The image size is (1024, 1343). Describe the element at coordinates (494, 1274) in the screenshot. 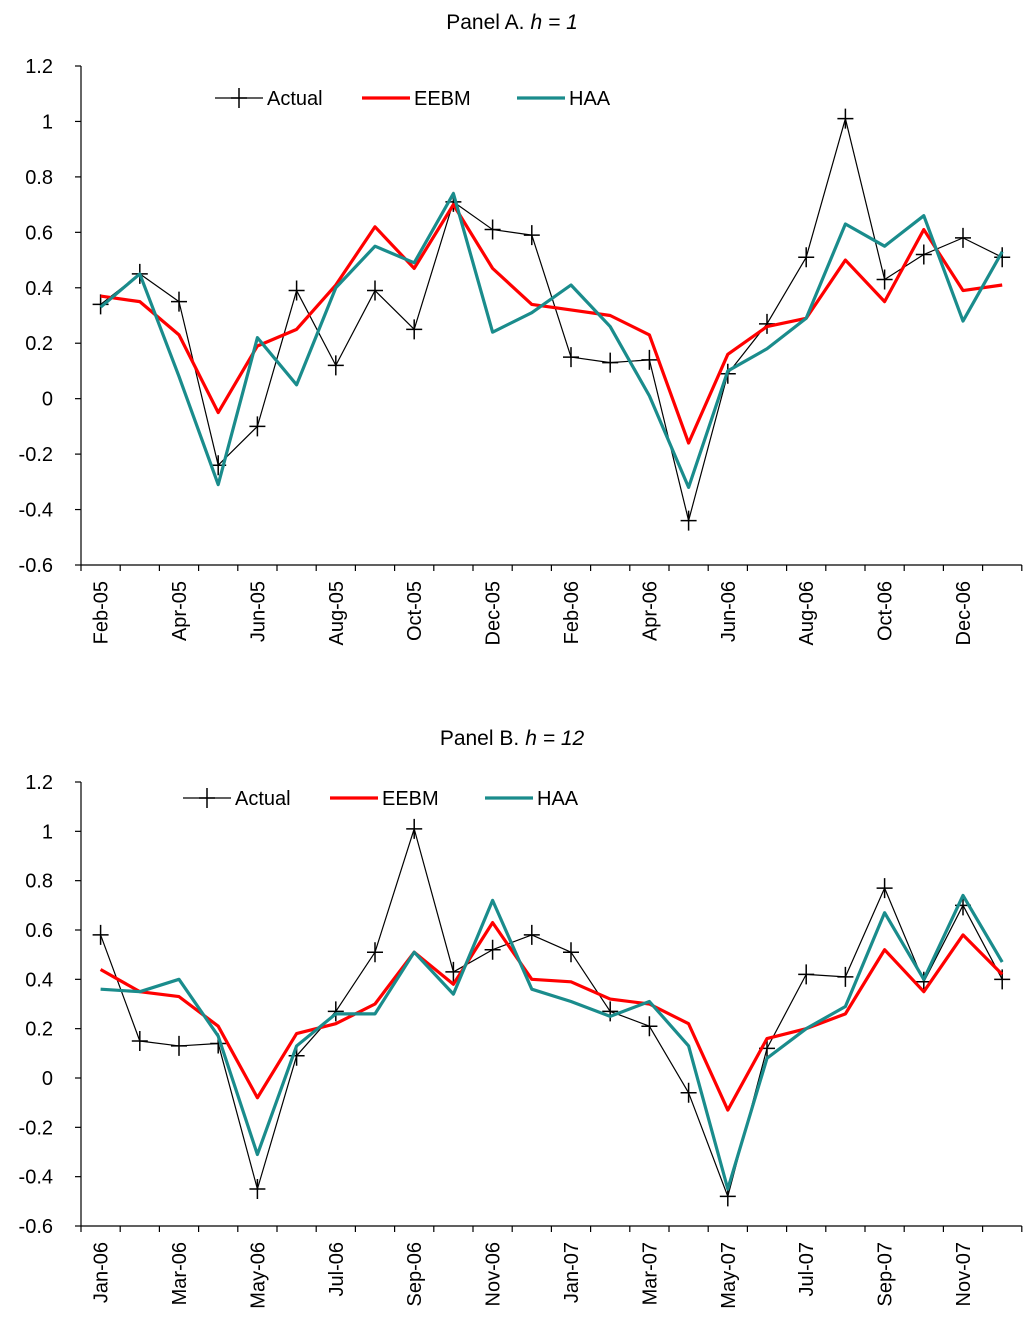

I see `x-tick-label: Nov-06` at that location.